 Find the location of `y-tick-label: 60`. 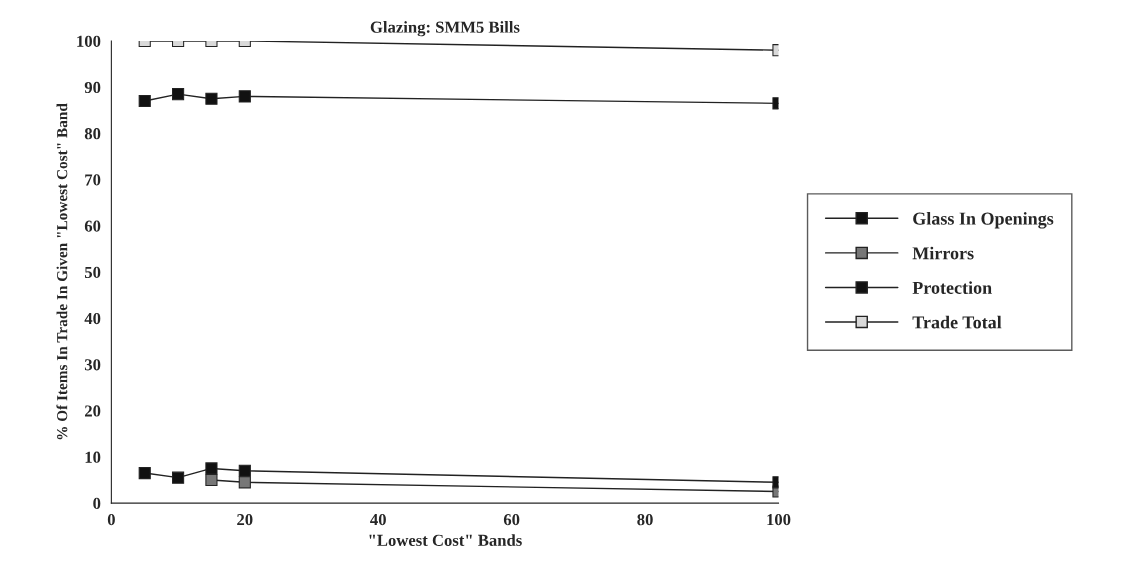

y-tick-label: 60 is located at coordinates (92, 226).